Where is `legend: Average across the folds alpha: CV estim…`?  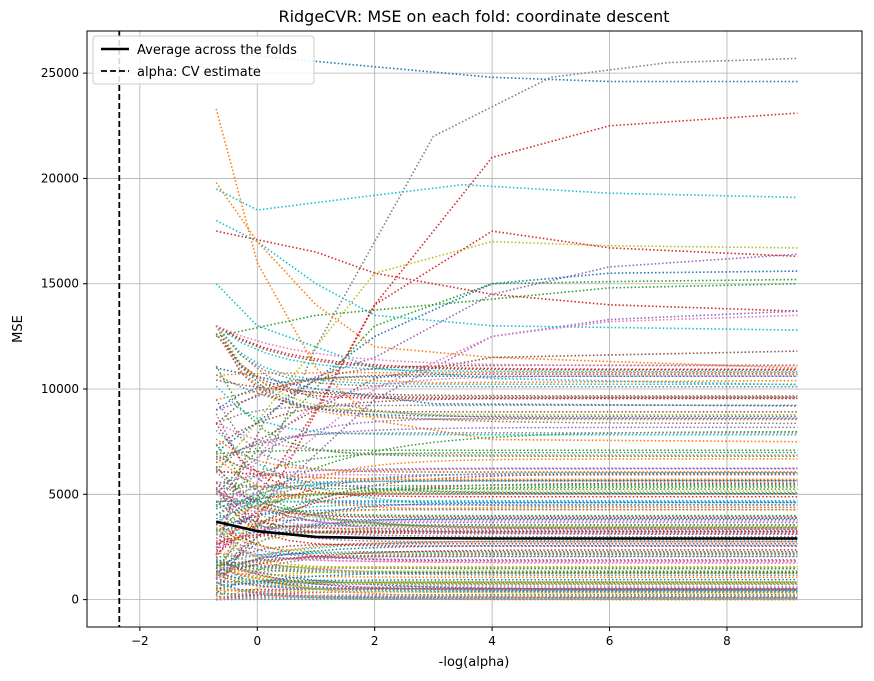 legend: Average across the folds alpha: CV estim… is located at coordinates (203, 60).